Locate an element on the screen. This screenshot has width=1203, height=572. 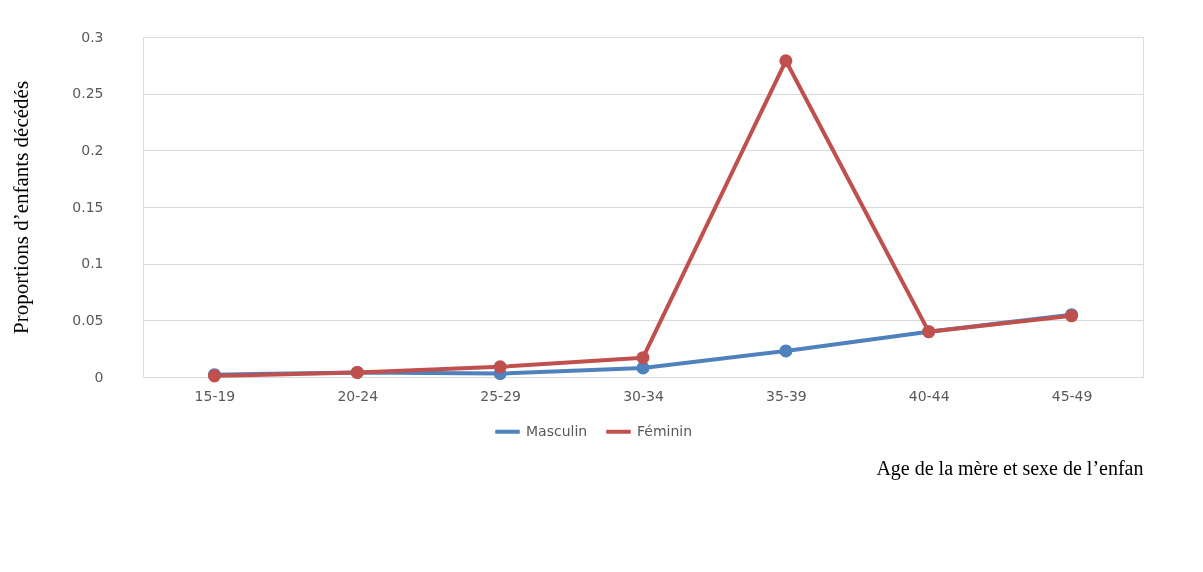
x-tick-label: 25-29 is located at coordinates (500, 395).